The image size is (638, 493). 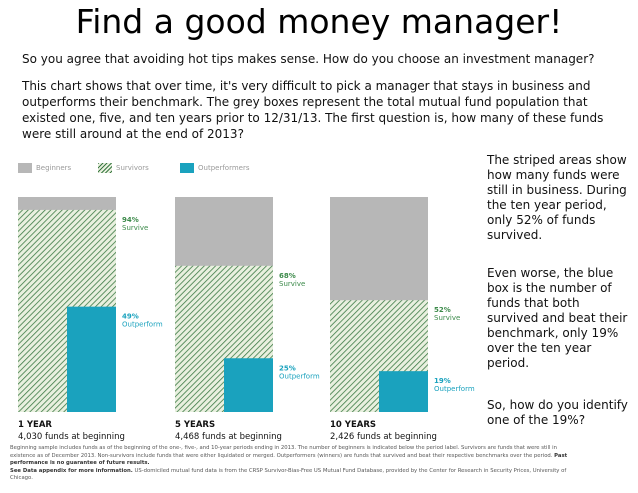 I want to click on legend-item-outperformers: Outperformers, so click(x=214, y=168).